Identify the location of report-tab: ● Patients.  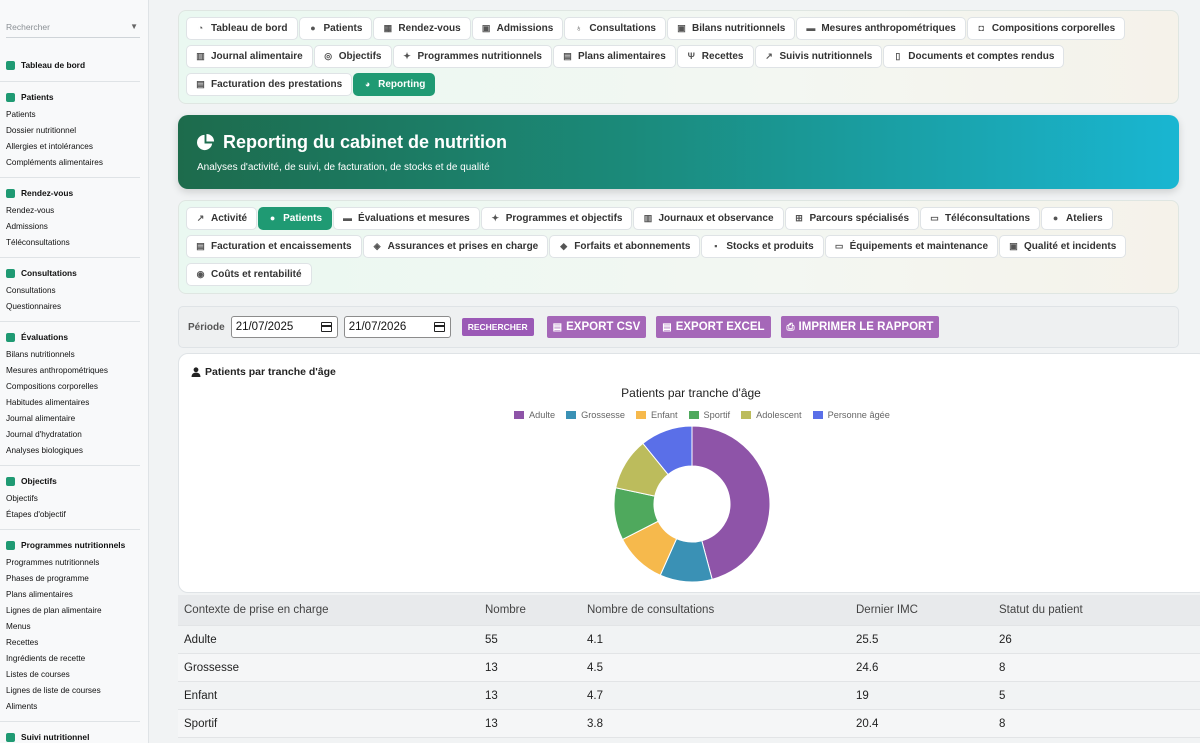
(295, 218).